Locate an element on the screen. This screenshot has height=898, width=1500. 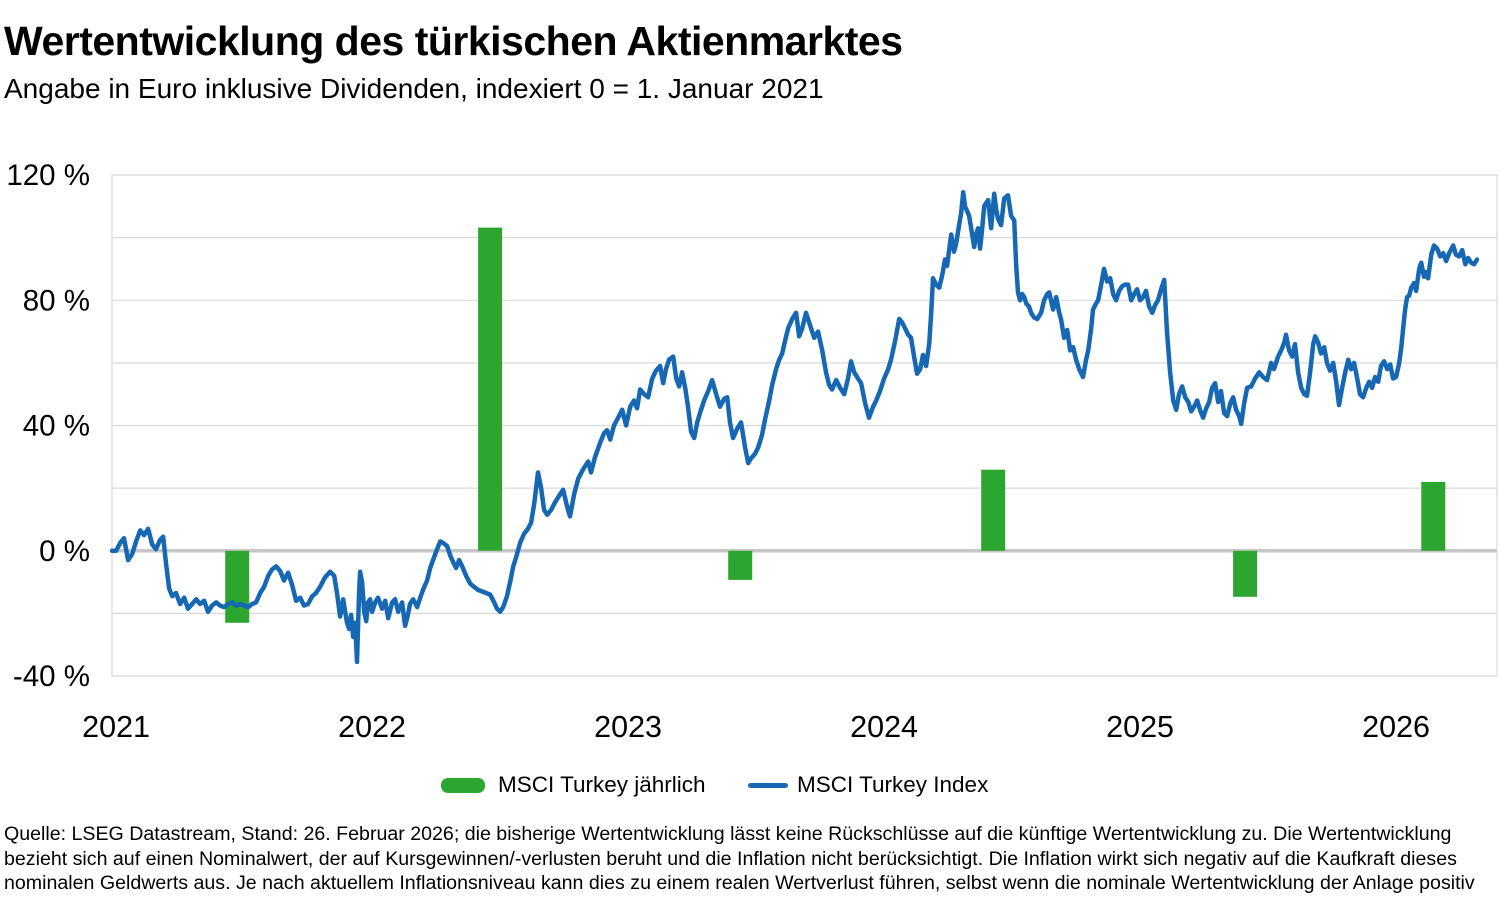
x-axis-label: 2025 is located at coordinates (1140, 727).